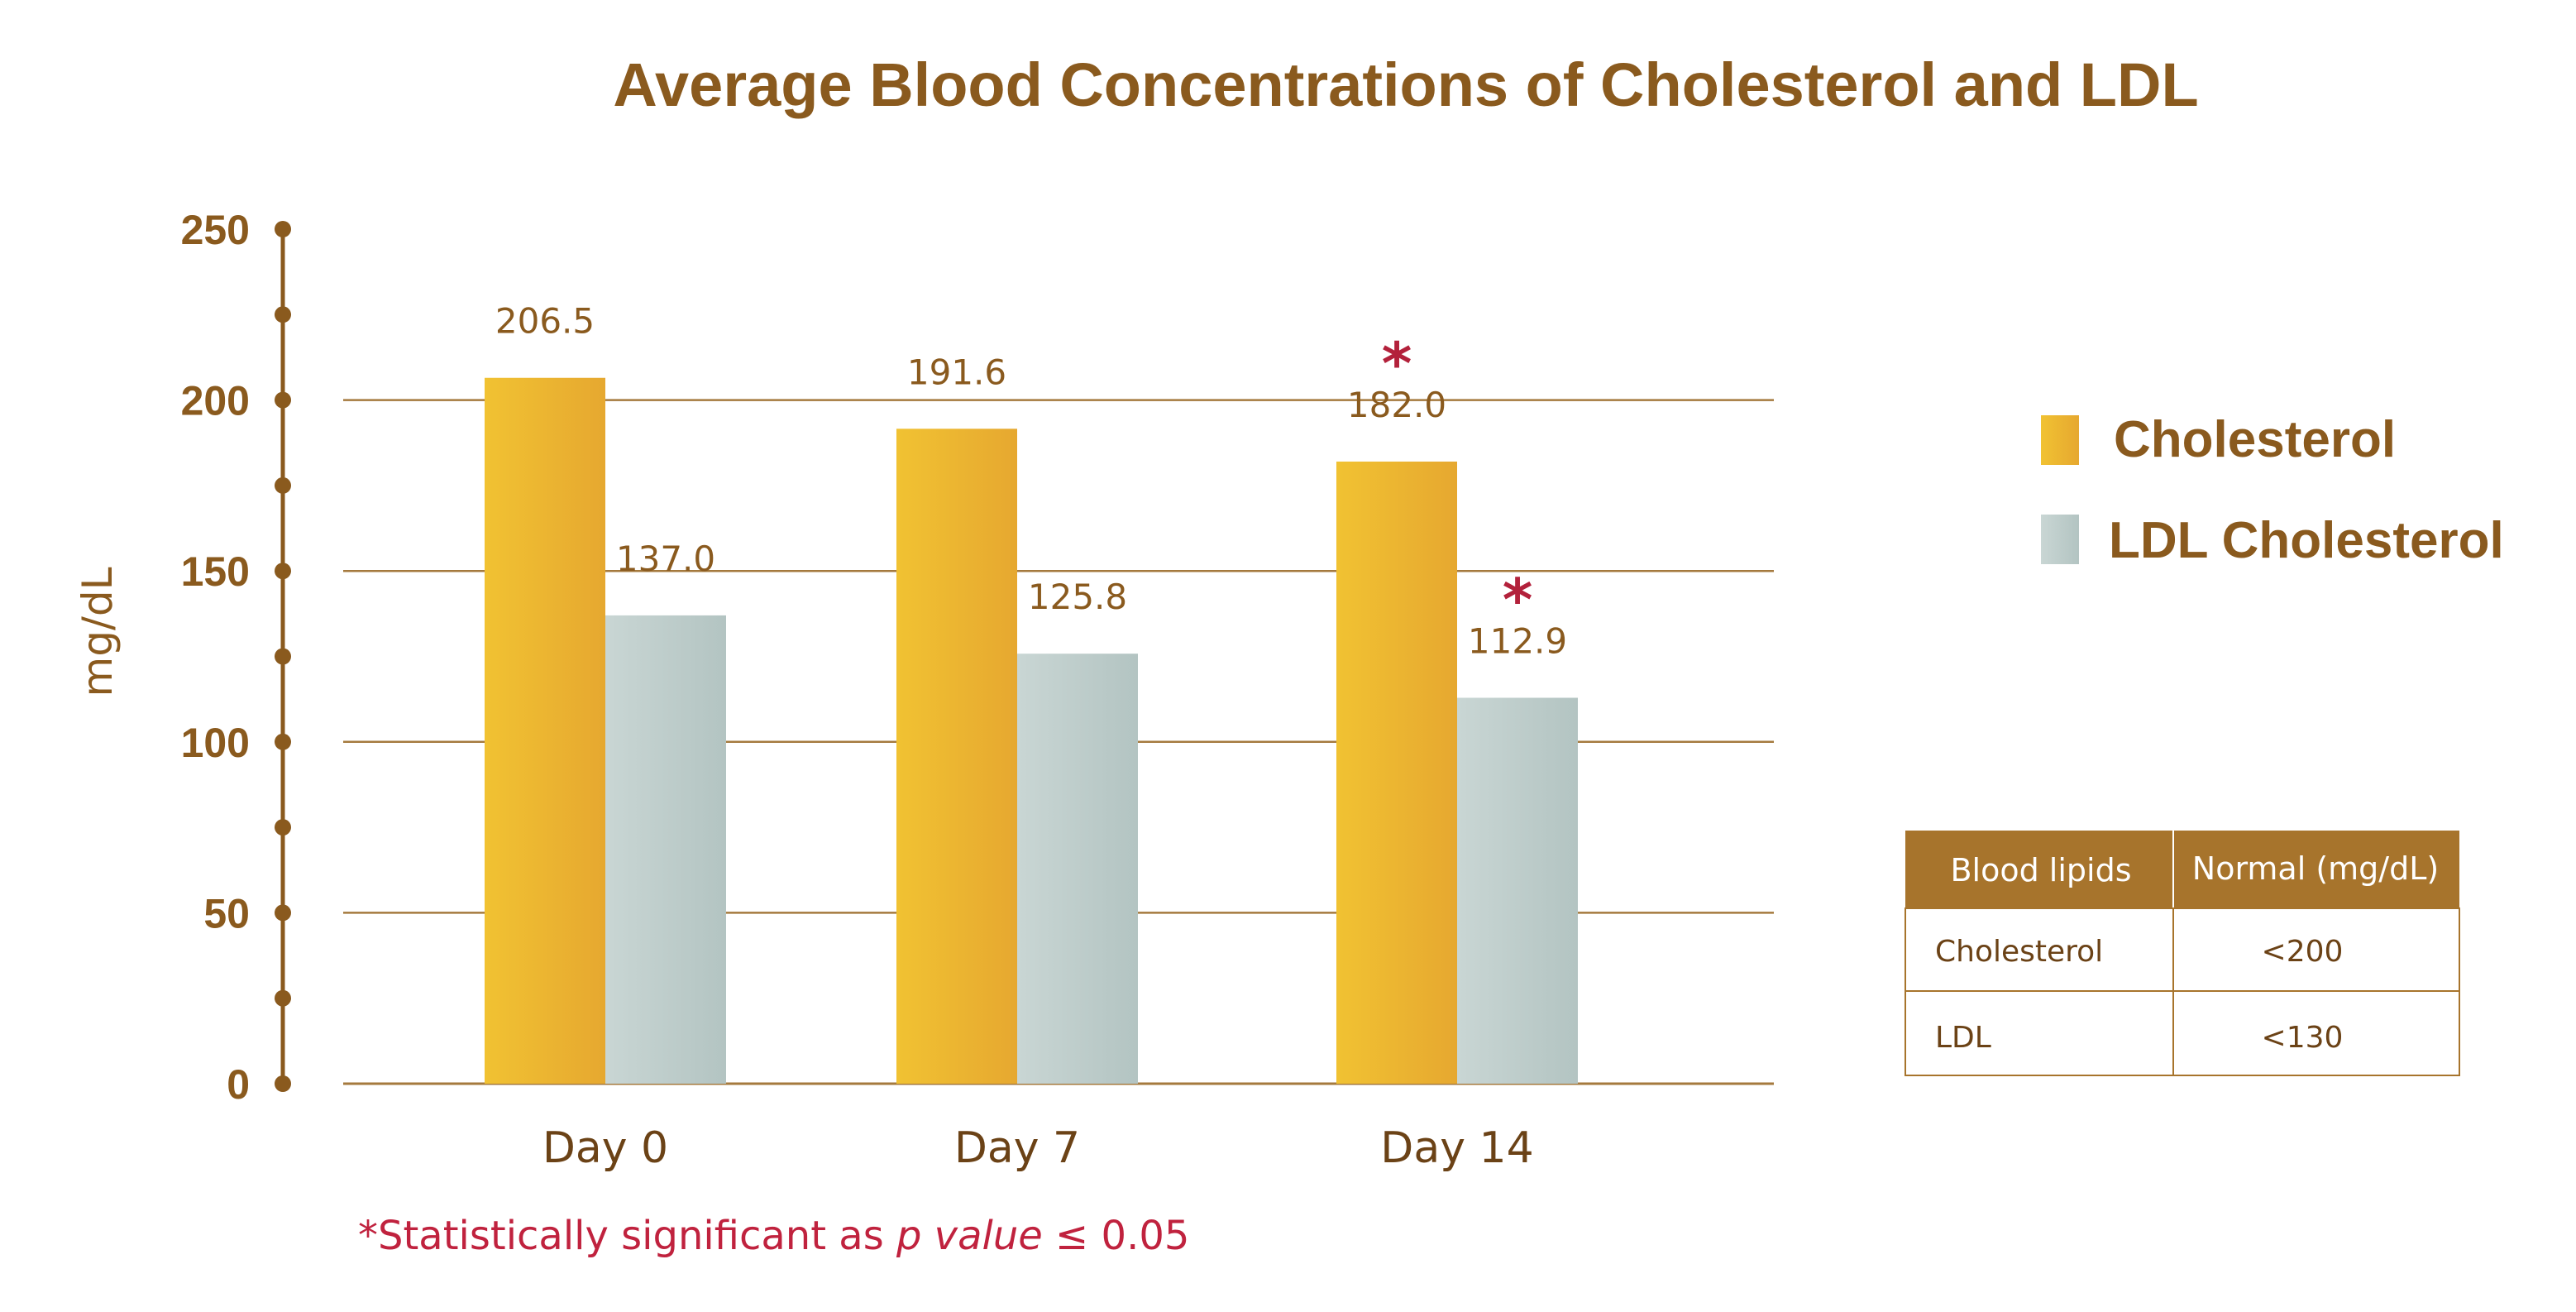  Describe the element at coordinates (2303, 952) in the screenshot. I see `table-cell-row1-normal: <200` at that location.